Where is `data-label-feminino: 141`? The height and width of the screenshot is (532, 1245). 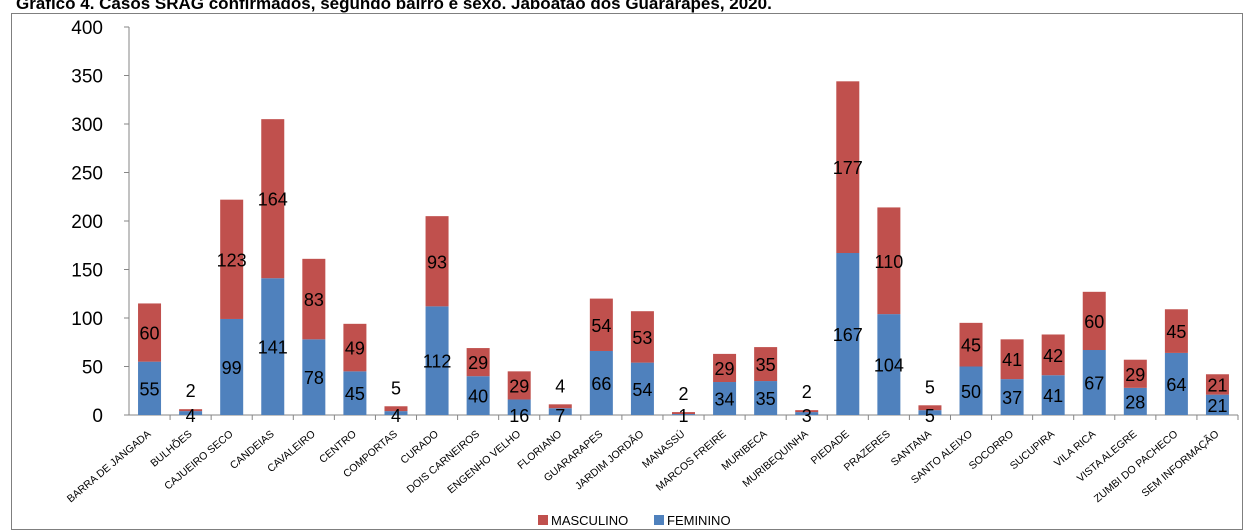
data-label-feminino: 141 is located at coordinates (273, 348).